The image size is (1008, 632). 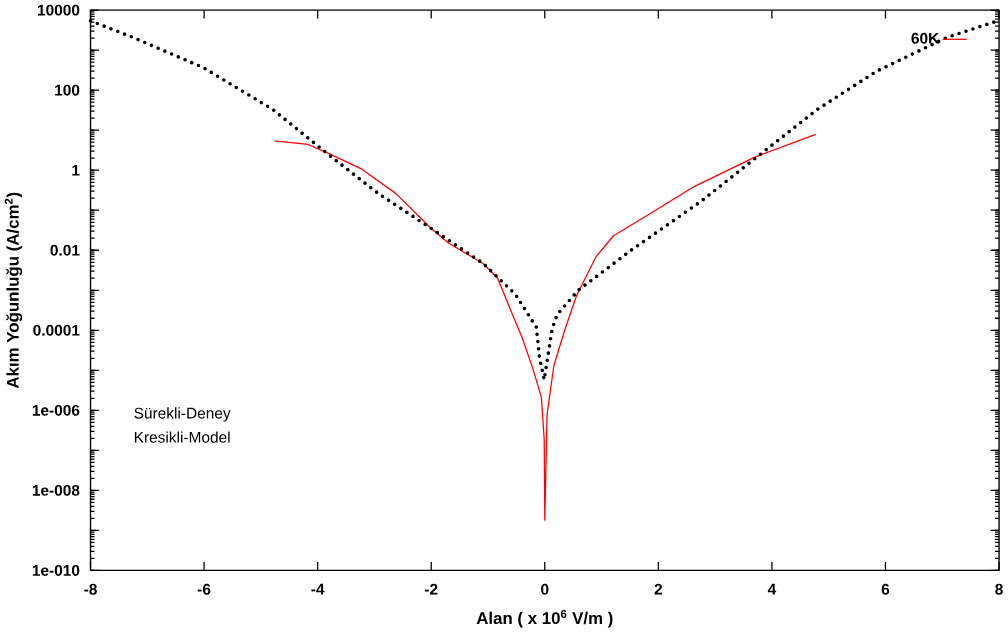 What do you see at coordinates (90, 589) in the screenshot?
I see `x-tick-label: -8` at bounding box center [90, 589].